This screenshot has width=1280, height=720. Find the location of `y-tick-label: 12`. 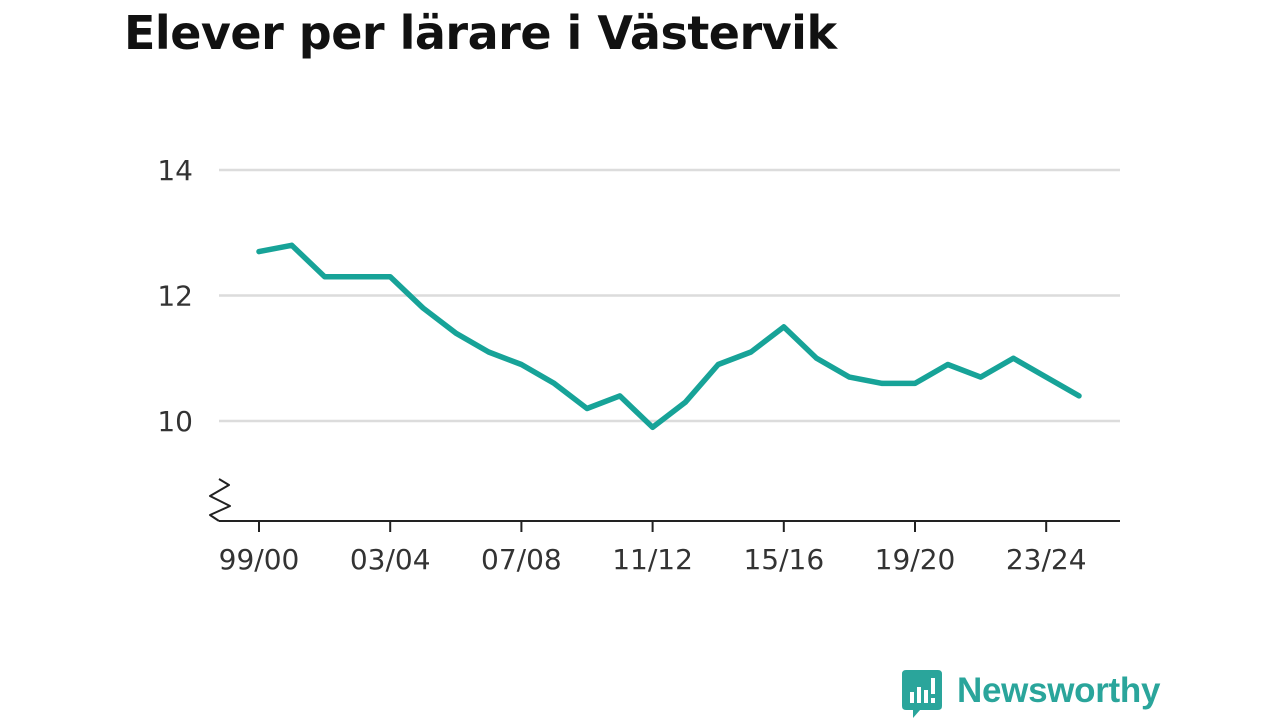

y-tick-label: 12 is located at coordinates (175, 296).